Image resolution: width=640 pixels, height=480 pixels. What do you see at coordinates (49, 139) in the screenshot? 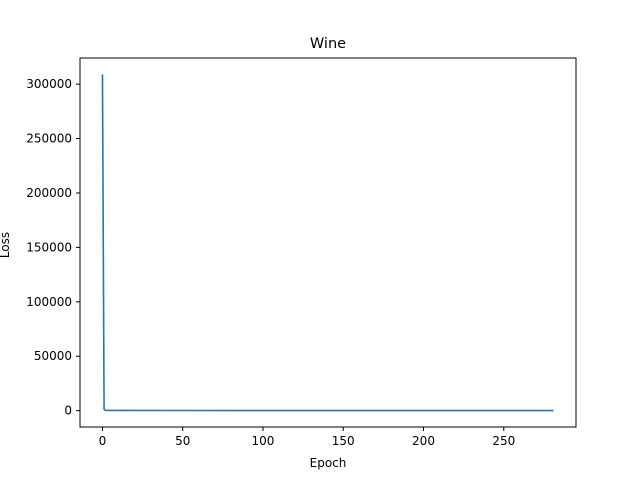
I see `y-tick-label: 250000` at bounding box center [49, 139].